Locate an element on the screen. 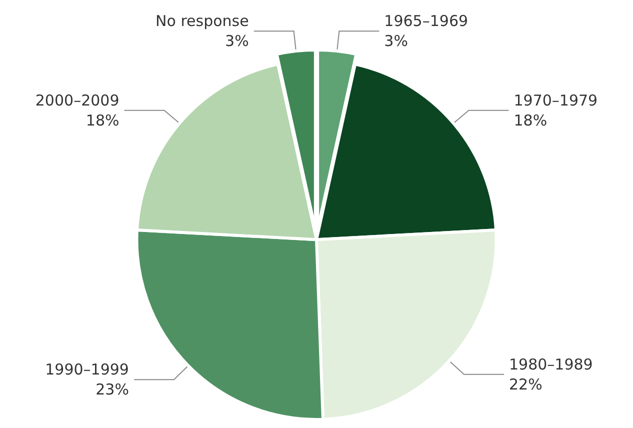 The height and width of the screenshot is (428, 633). slice-label: 2000–2009 is located at coordinates (77, 100).